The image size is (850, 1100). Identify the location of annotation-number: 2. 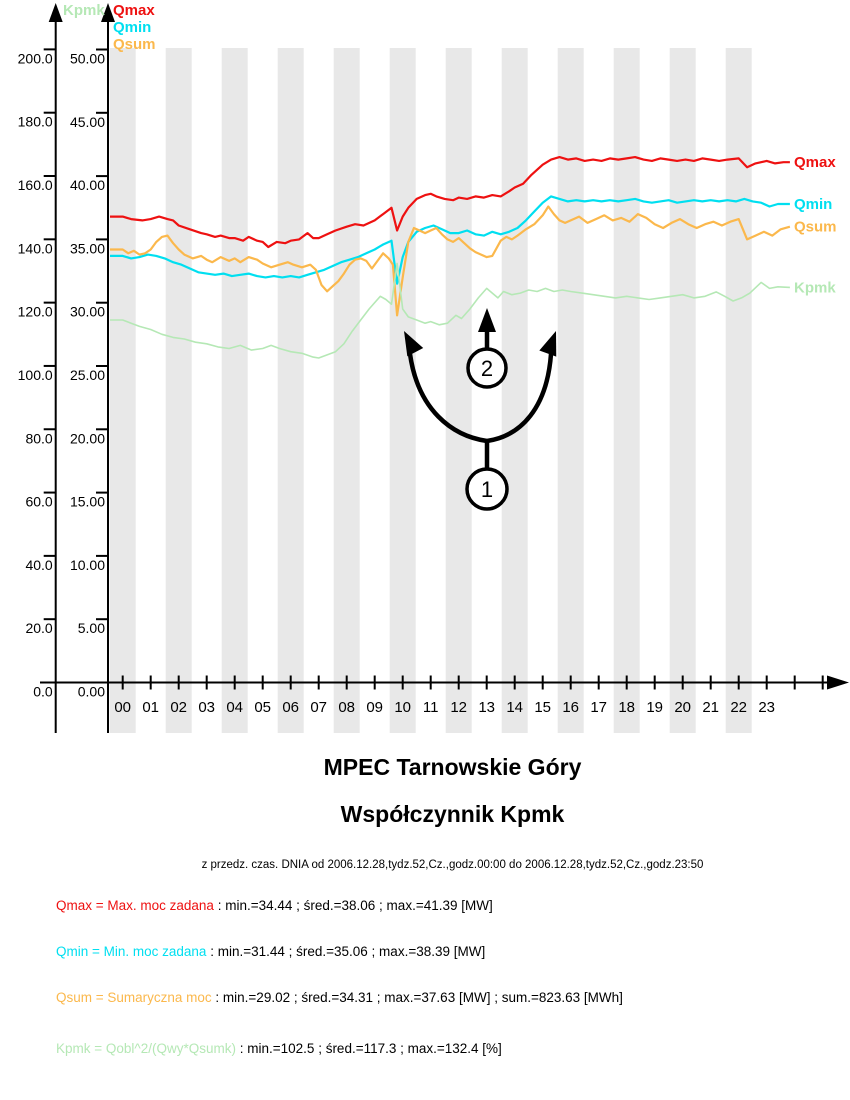
(487, 368).